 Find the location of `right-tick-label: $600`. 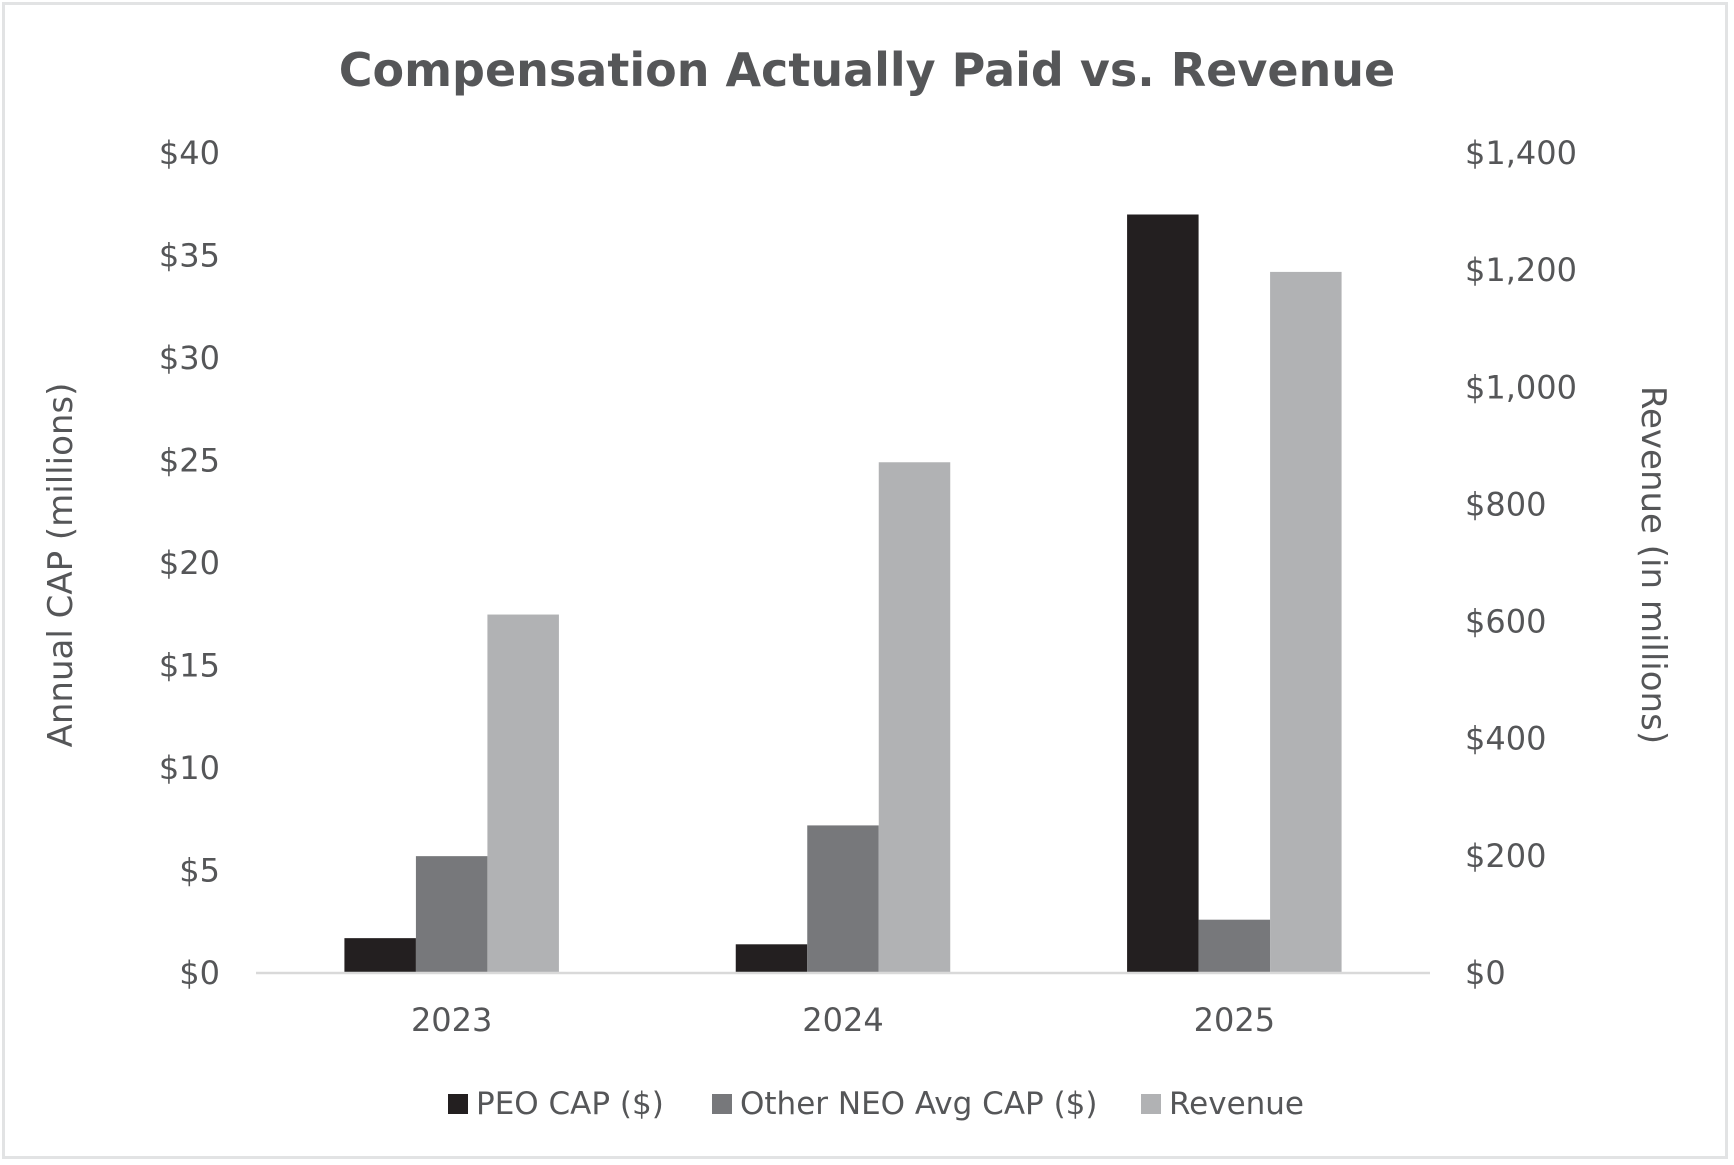

right-tick-label: $600 is located at coordinates (1505, 622).